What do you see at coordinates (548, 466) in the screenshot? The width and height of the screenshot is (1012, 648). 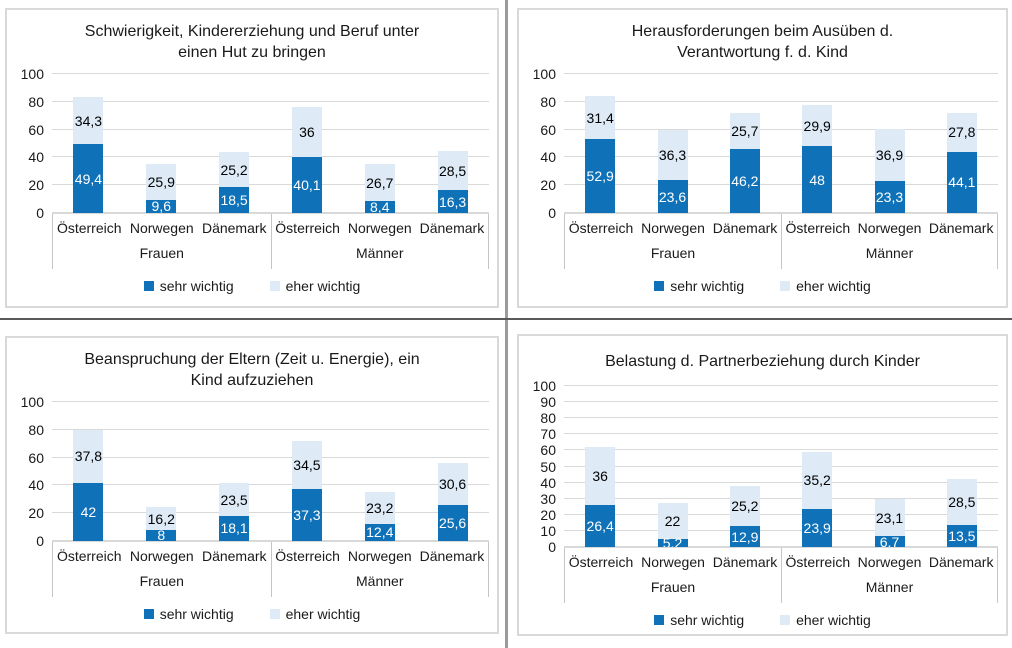 I see `y-tick-label: 50` at bounding box center [548, 466].